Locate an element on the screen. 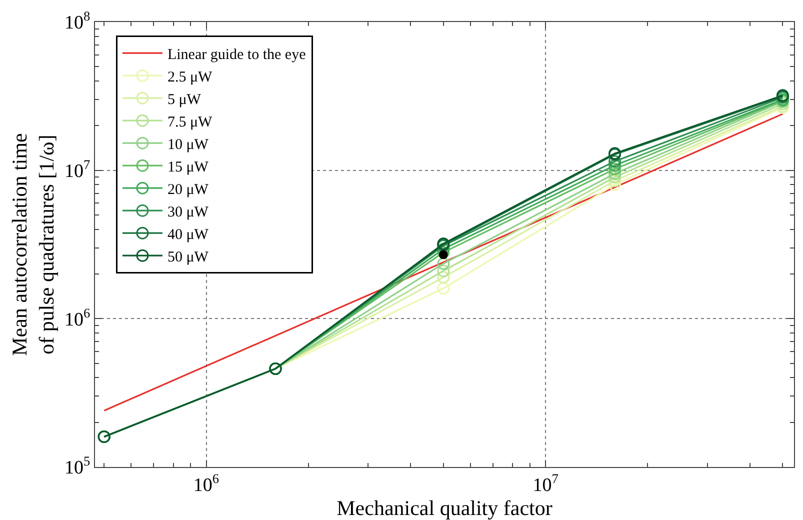  y-tick-label: 10$^{7}$ is located at coordinates (77, 169).